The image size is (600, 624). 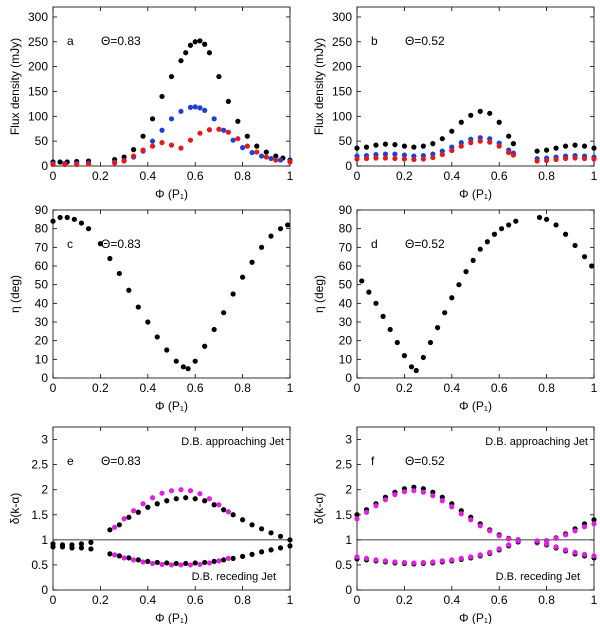 I want to click on panel-letter: f, so click(x=373, y=461).